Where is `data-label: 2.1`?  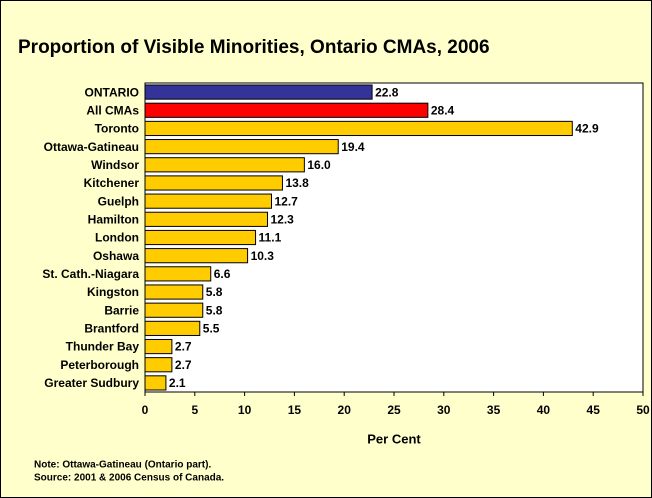
data-label: 2.1 is located at coordinates (177, 383).